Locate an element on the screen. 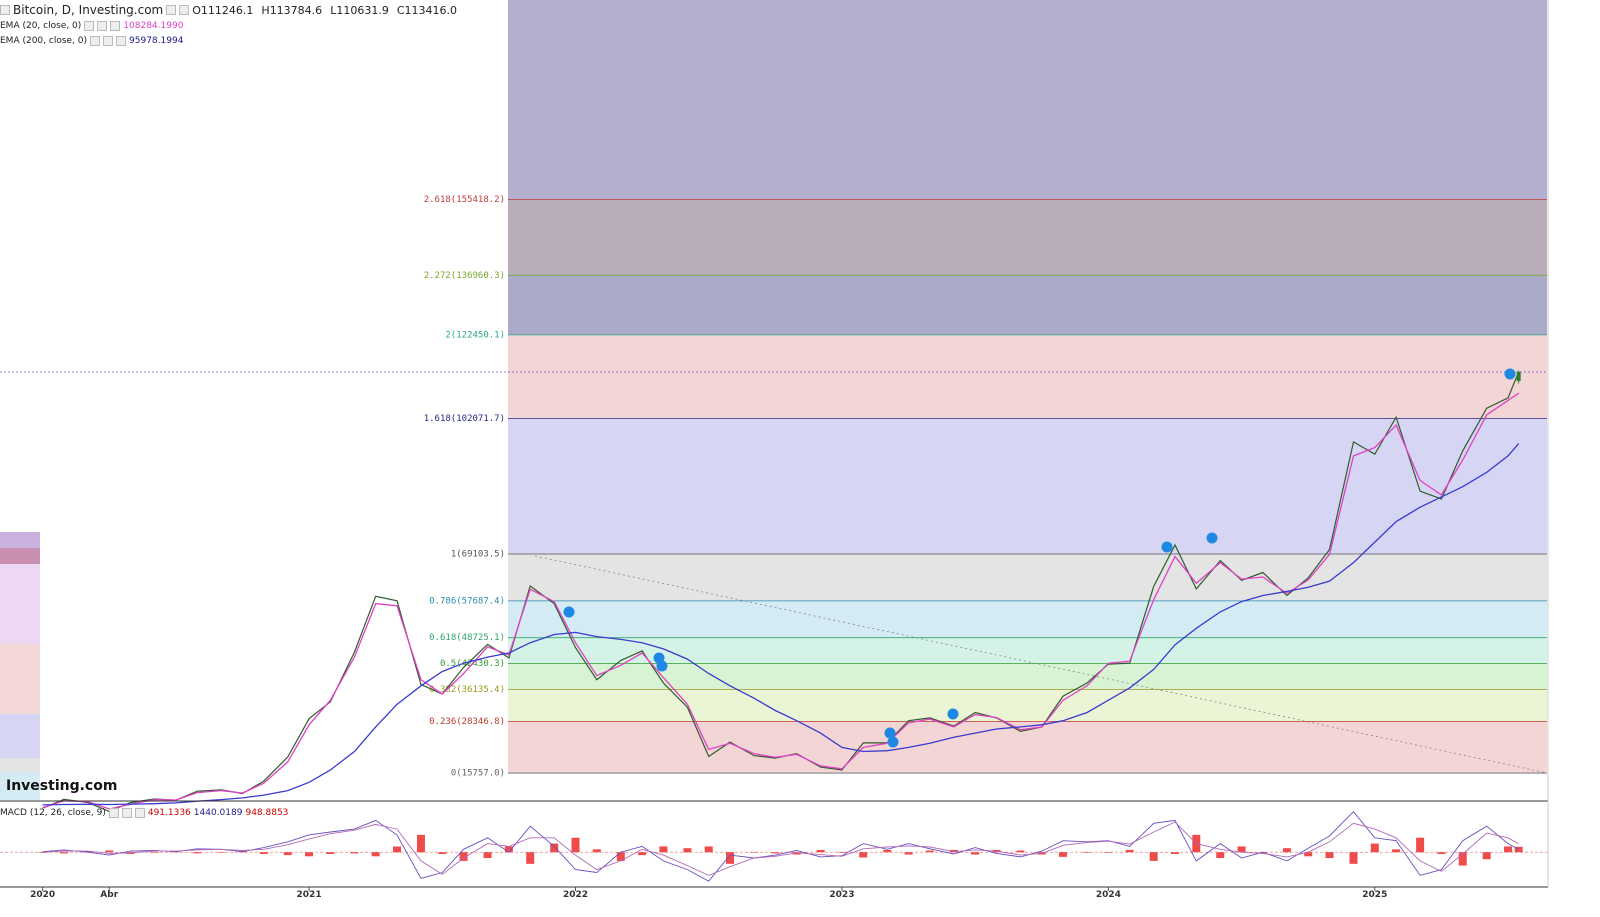  legend-name: MACD (12, 26, close, 9) is located at coordinates (53, 813).